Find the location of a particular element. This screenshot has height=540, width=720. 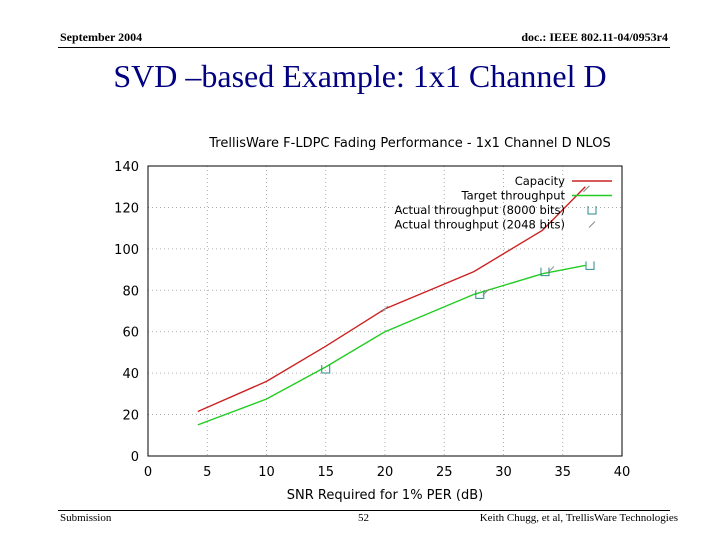

y-tick-label: 80 is located at coordinates (130, 291).